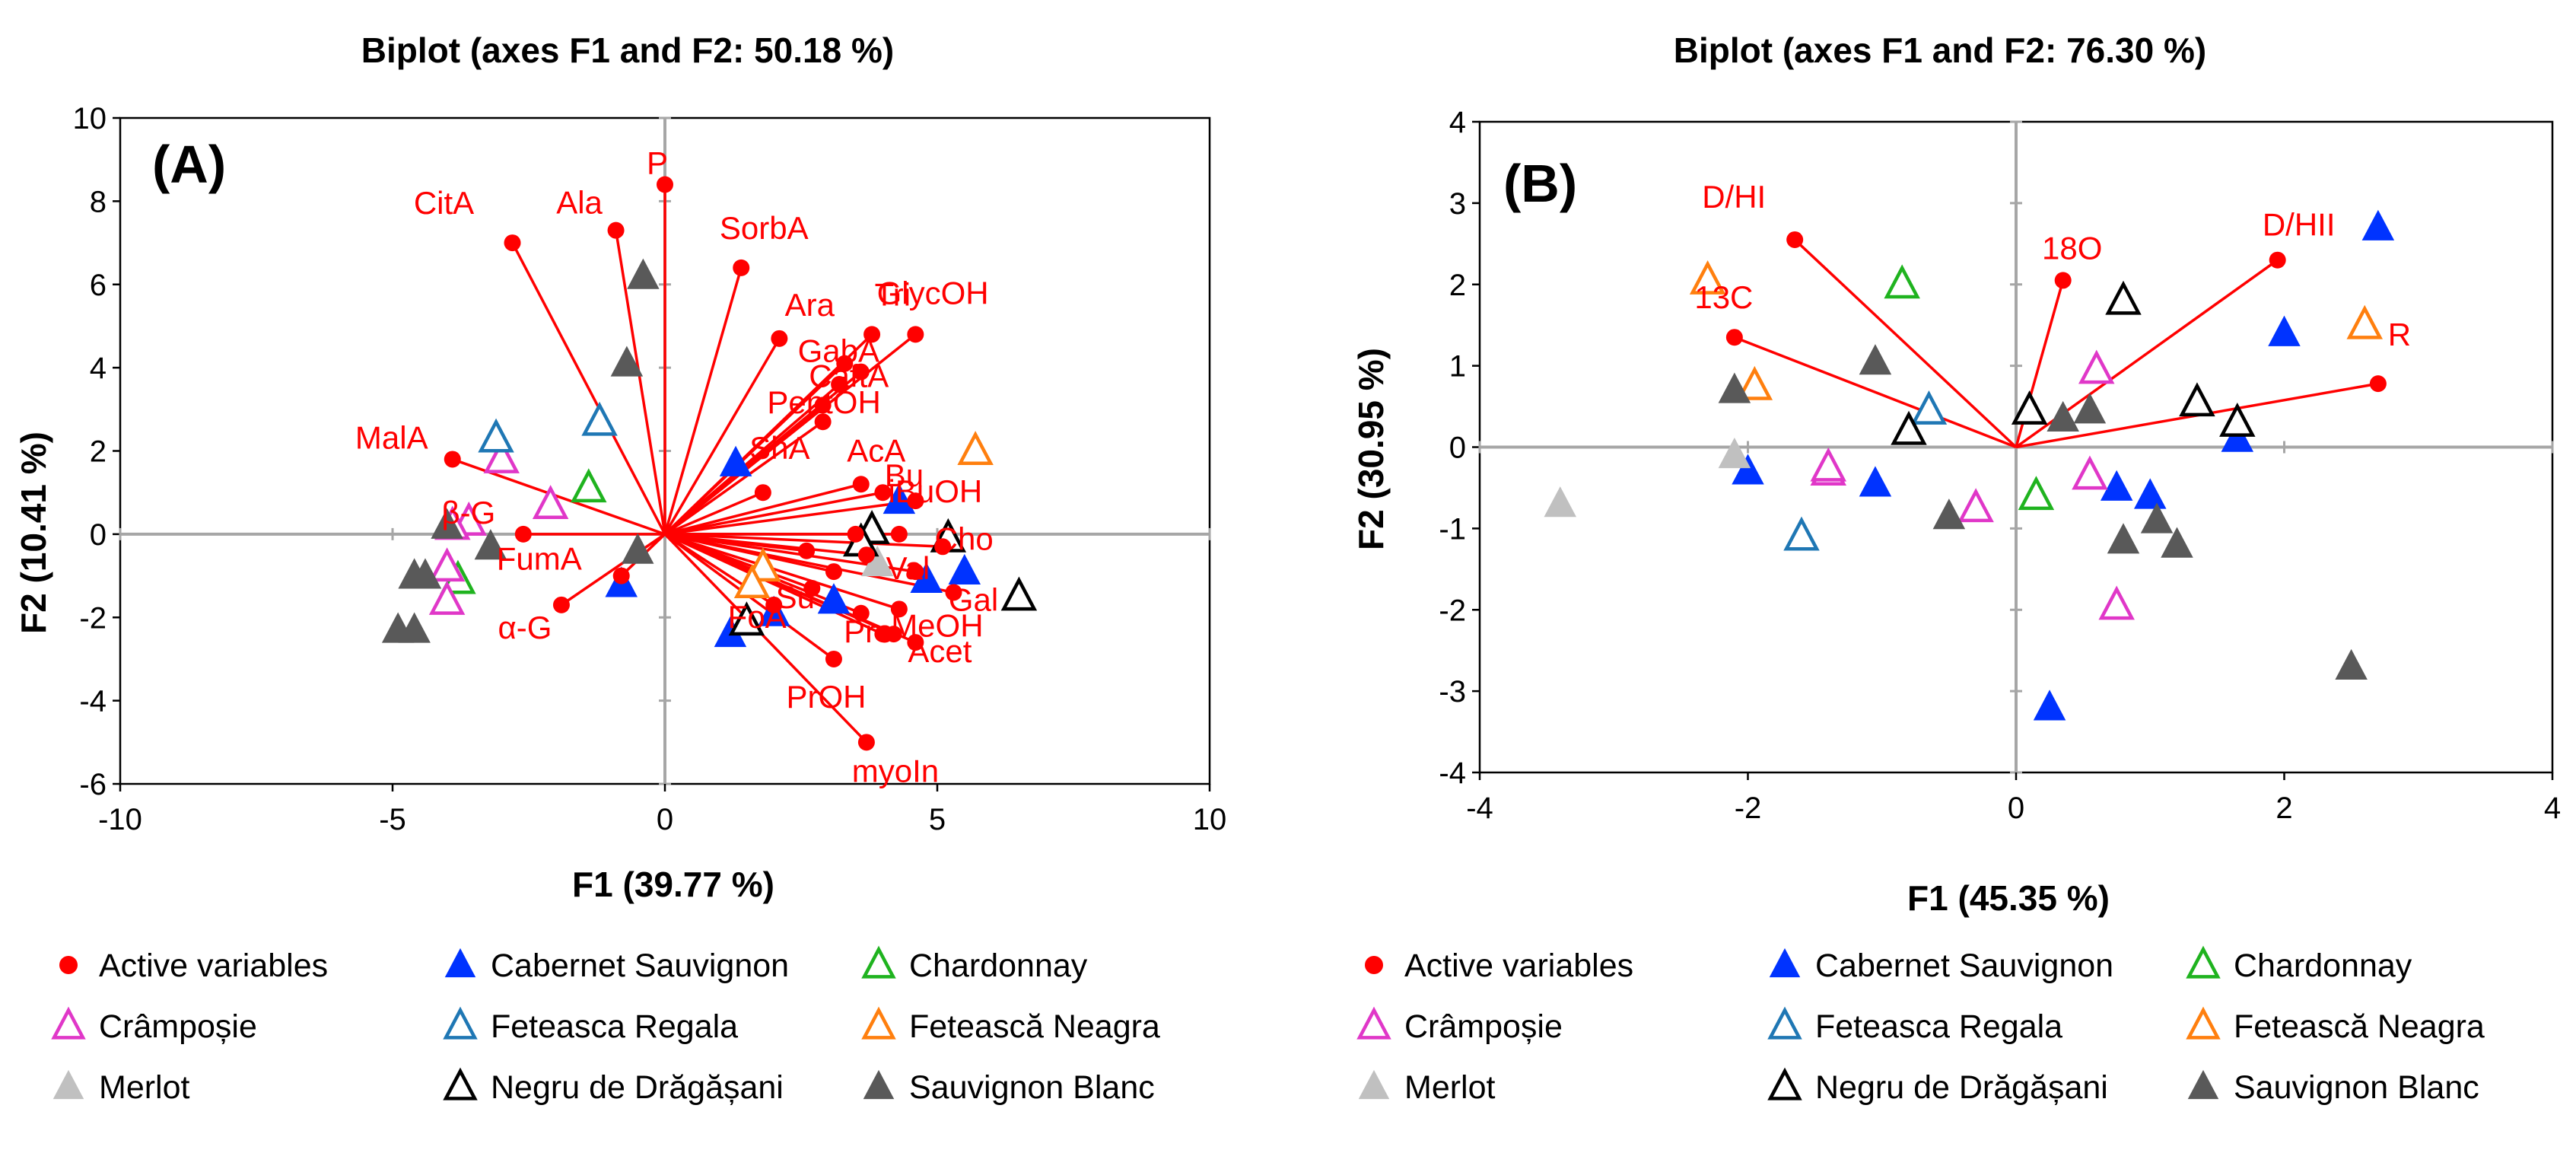 This screenshot has width=2576, height=1153. What do you see at coordinates (673, 884) in the screenshot?
I see `panel-a-x-axis-label: F1 (39.77 %)` at bounding box center [673, 884].